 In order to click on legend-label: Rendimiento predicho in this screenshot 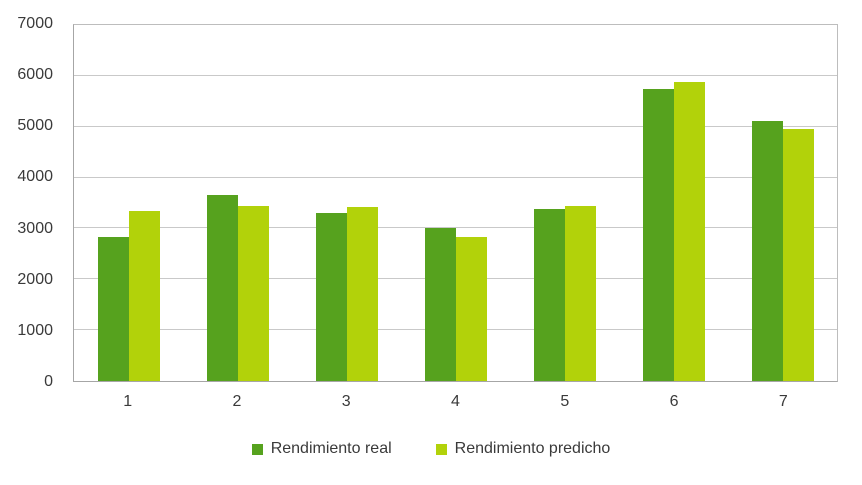, I will do `click(532, 448)`.